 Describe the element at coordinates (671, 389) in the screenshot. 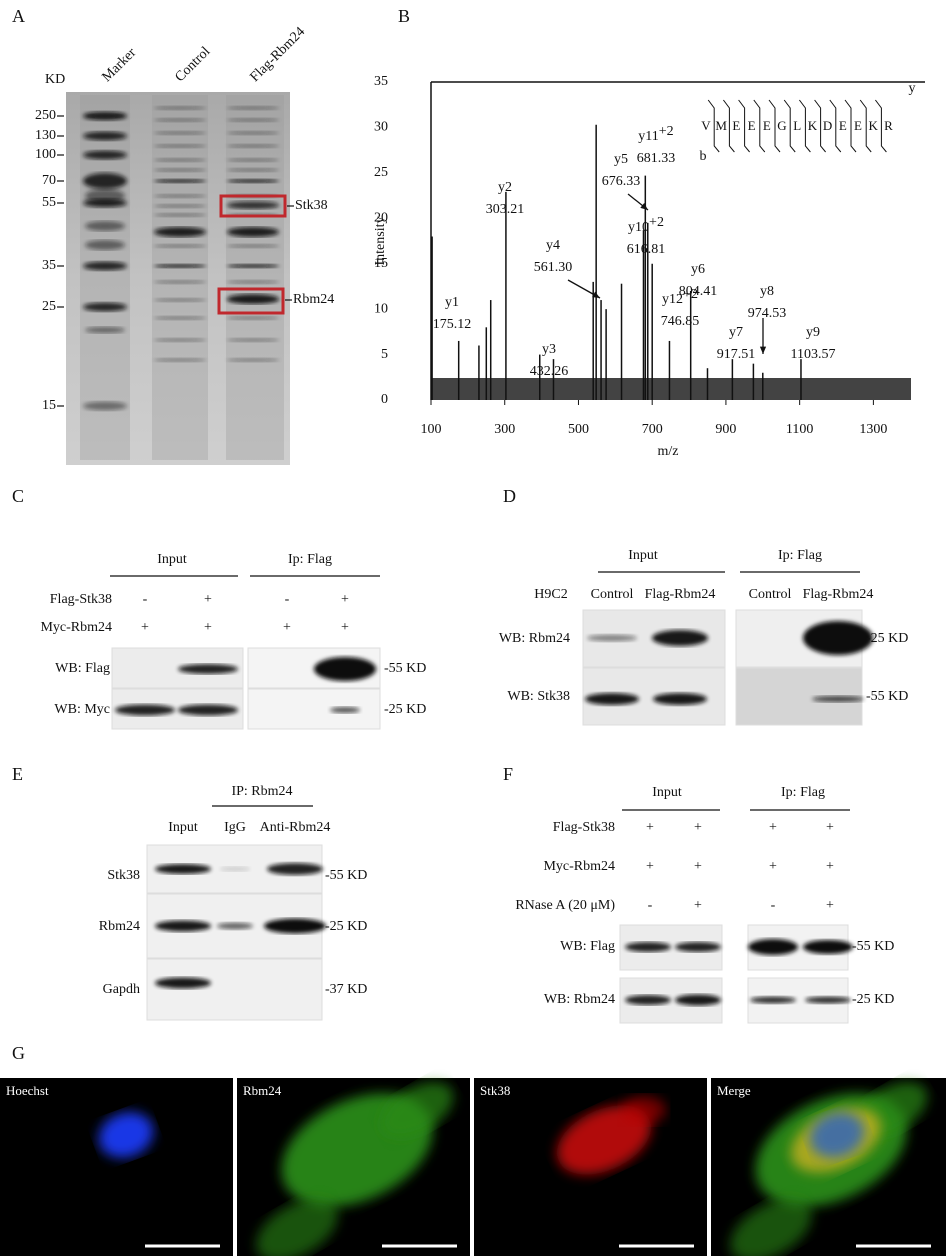

I see `noise-floor` at that location.